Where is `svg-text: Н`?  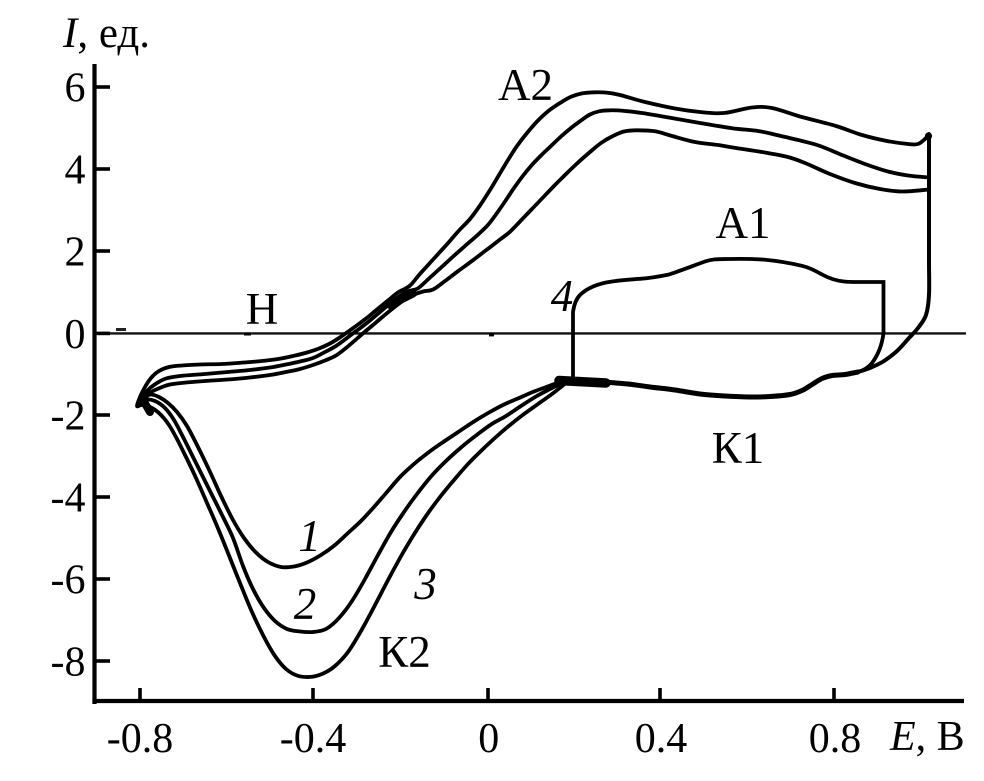 svg-text: Н is located at coordinates (262, 309).